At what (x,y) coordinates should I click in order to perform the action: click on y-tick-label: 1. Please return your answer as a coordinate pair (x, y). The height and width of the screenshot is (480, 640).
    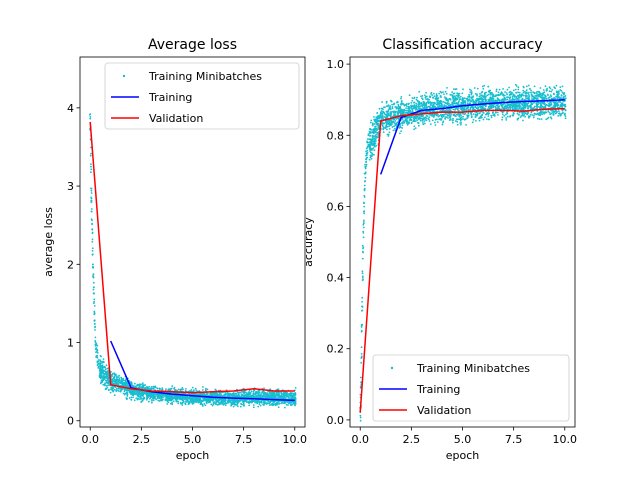
    Looking at the image, I should click on (70, 343).